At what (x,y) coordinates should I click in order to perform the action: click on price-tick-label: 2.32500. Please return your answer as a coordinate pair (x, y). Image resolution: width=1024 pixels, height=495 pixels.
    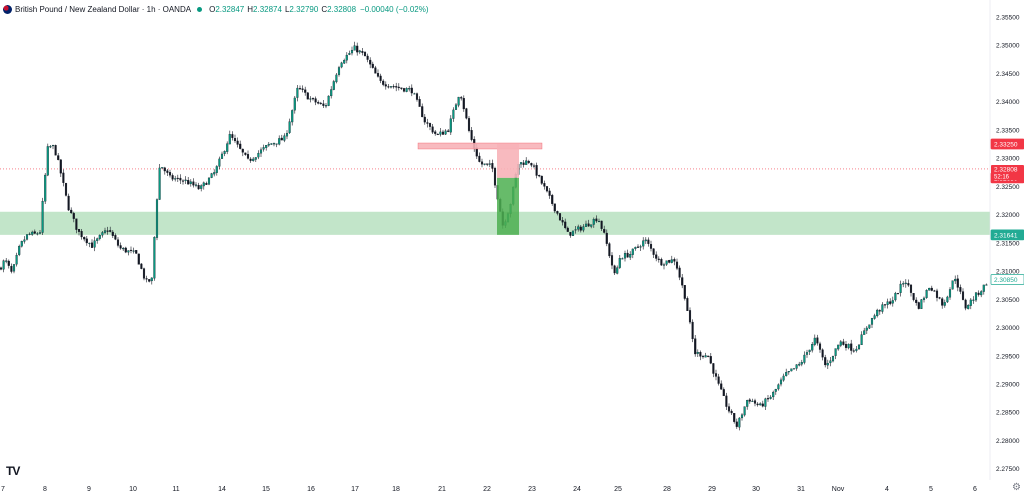
    Looking at the image, I should click on (1008, 187).